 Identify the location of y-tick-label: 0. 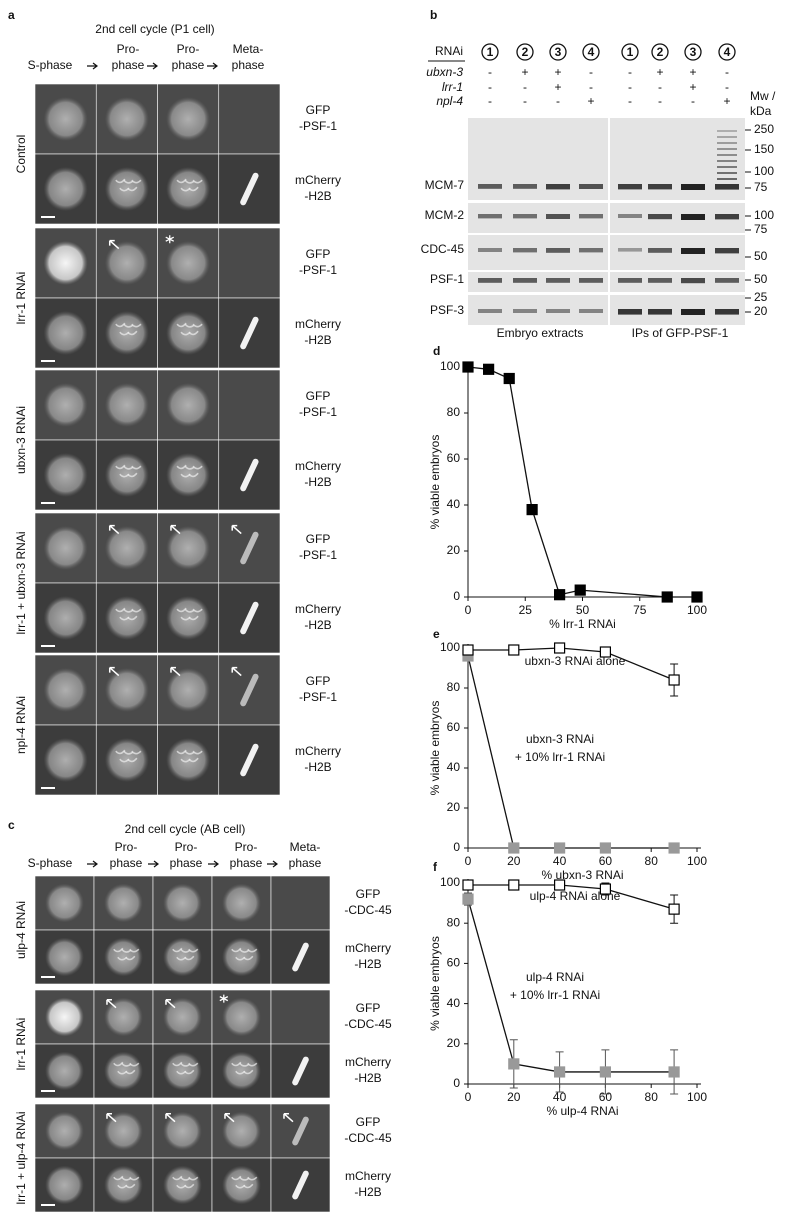
(456, 1083).